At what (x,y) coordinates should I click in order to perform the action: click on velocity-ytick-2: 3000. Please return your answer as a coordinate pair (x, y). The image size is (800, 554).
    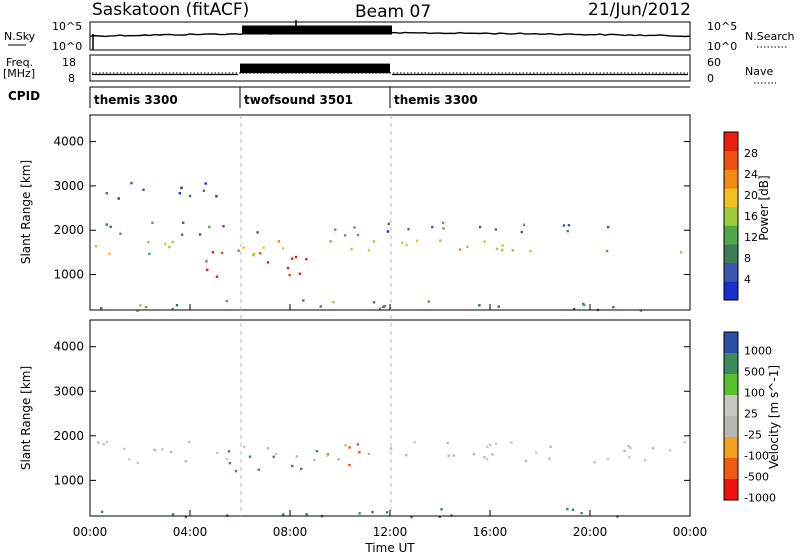
    Looking at the image, I should click on (68, 391).